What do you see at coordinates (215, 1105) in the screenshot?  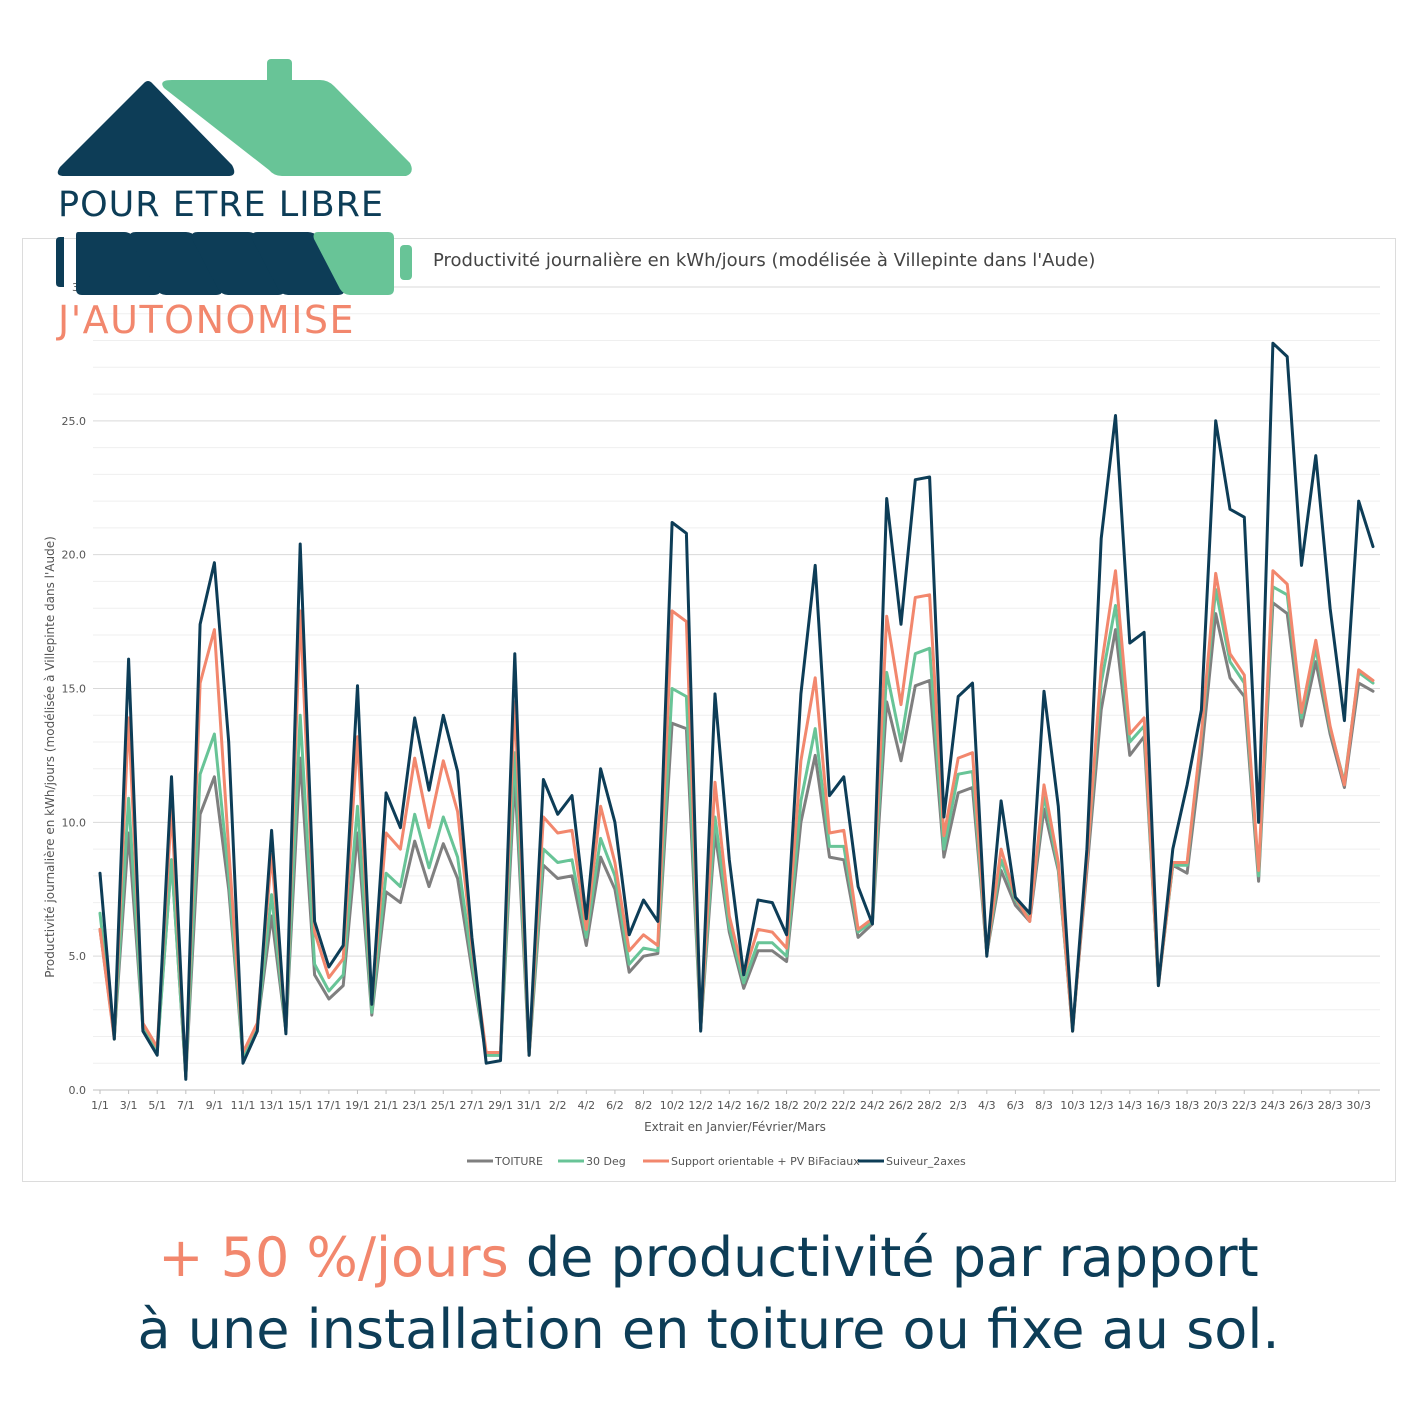 I see `x-tick-label: 9/1` at bounding box center [215, 1105].